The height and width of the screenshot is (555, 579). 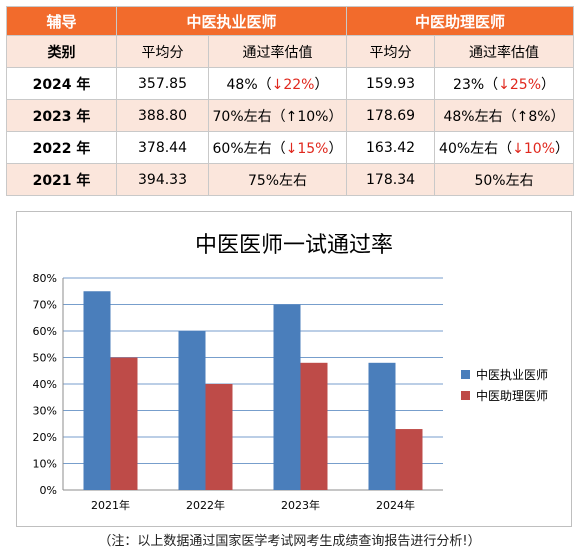 What do you see at coordinates (460, 21) in the screenshot?
I see `header-assistant-physician: 中医助理医师` at bounding box center [460, 21].